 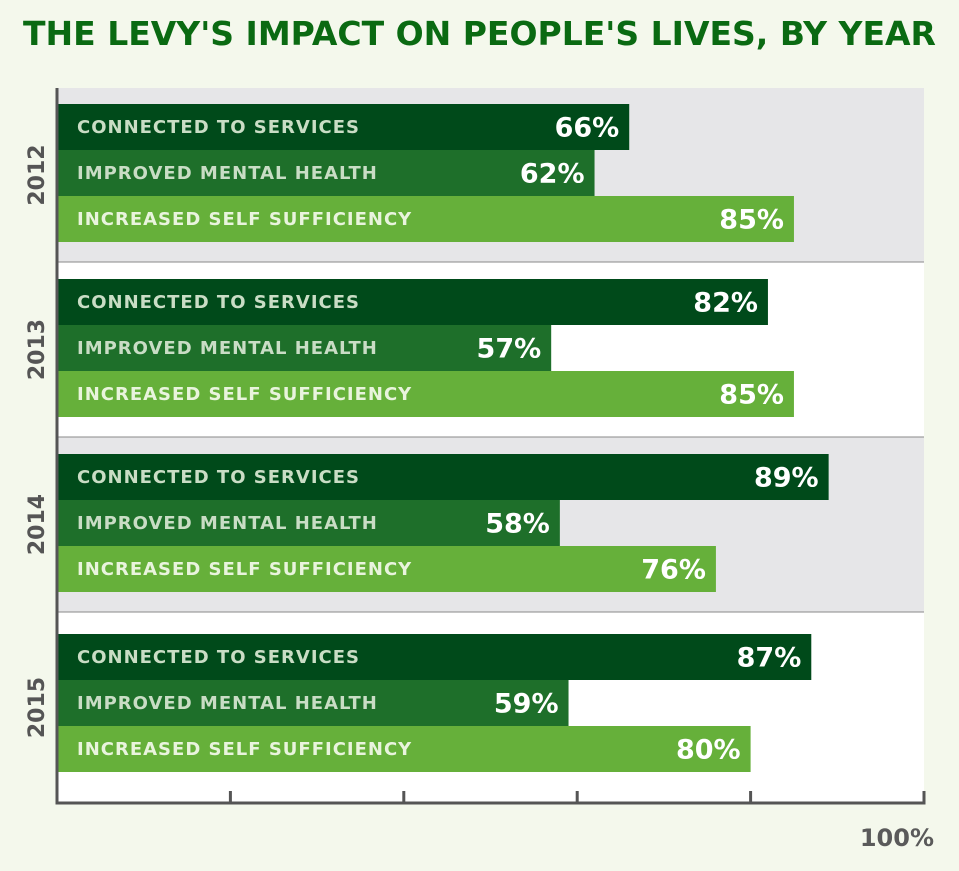 What do you see at coordinates (769, 658) in the screenshot?
I see `bar-value-label: 87%` at bounding box center [769, 658].